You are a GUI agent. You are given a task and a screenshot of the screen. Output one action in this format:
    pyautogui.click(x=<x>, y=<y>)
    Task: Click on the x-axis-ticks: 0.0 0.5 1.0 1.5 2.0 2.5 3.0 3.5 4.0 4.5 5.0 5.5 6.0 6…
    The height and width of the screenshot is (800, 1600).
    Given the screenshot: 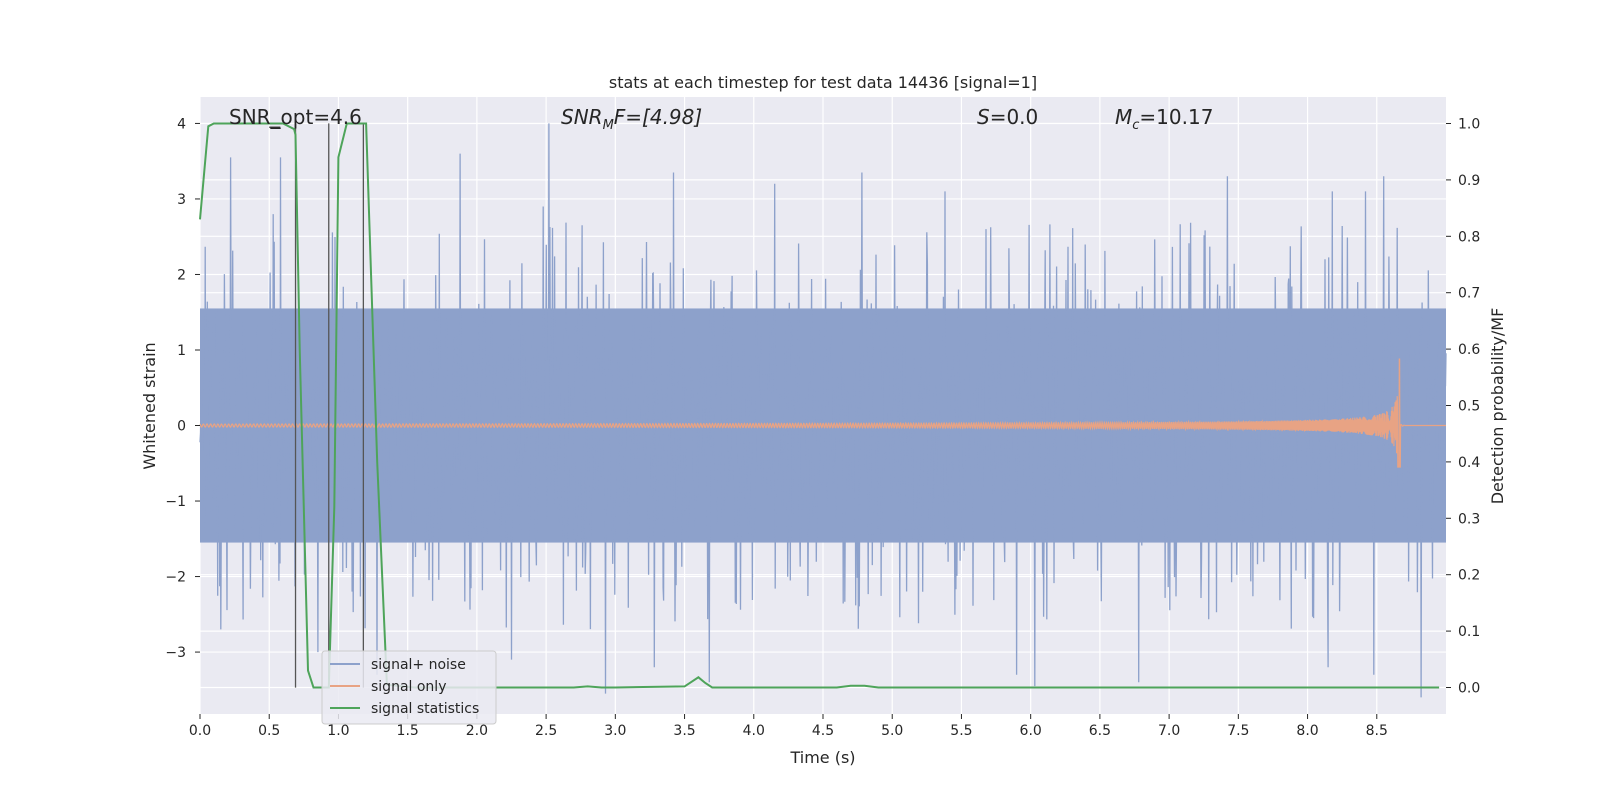 What is the action you would take?
    pyautogui.click(x=788, y=726)
    